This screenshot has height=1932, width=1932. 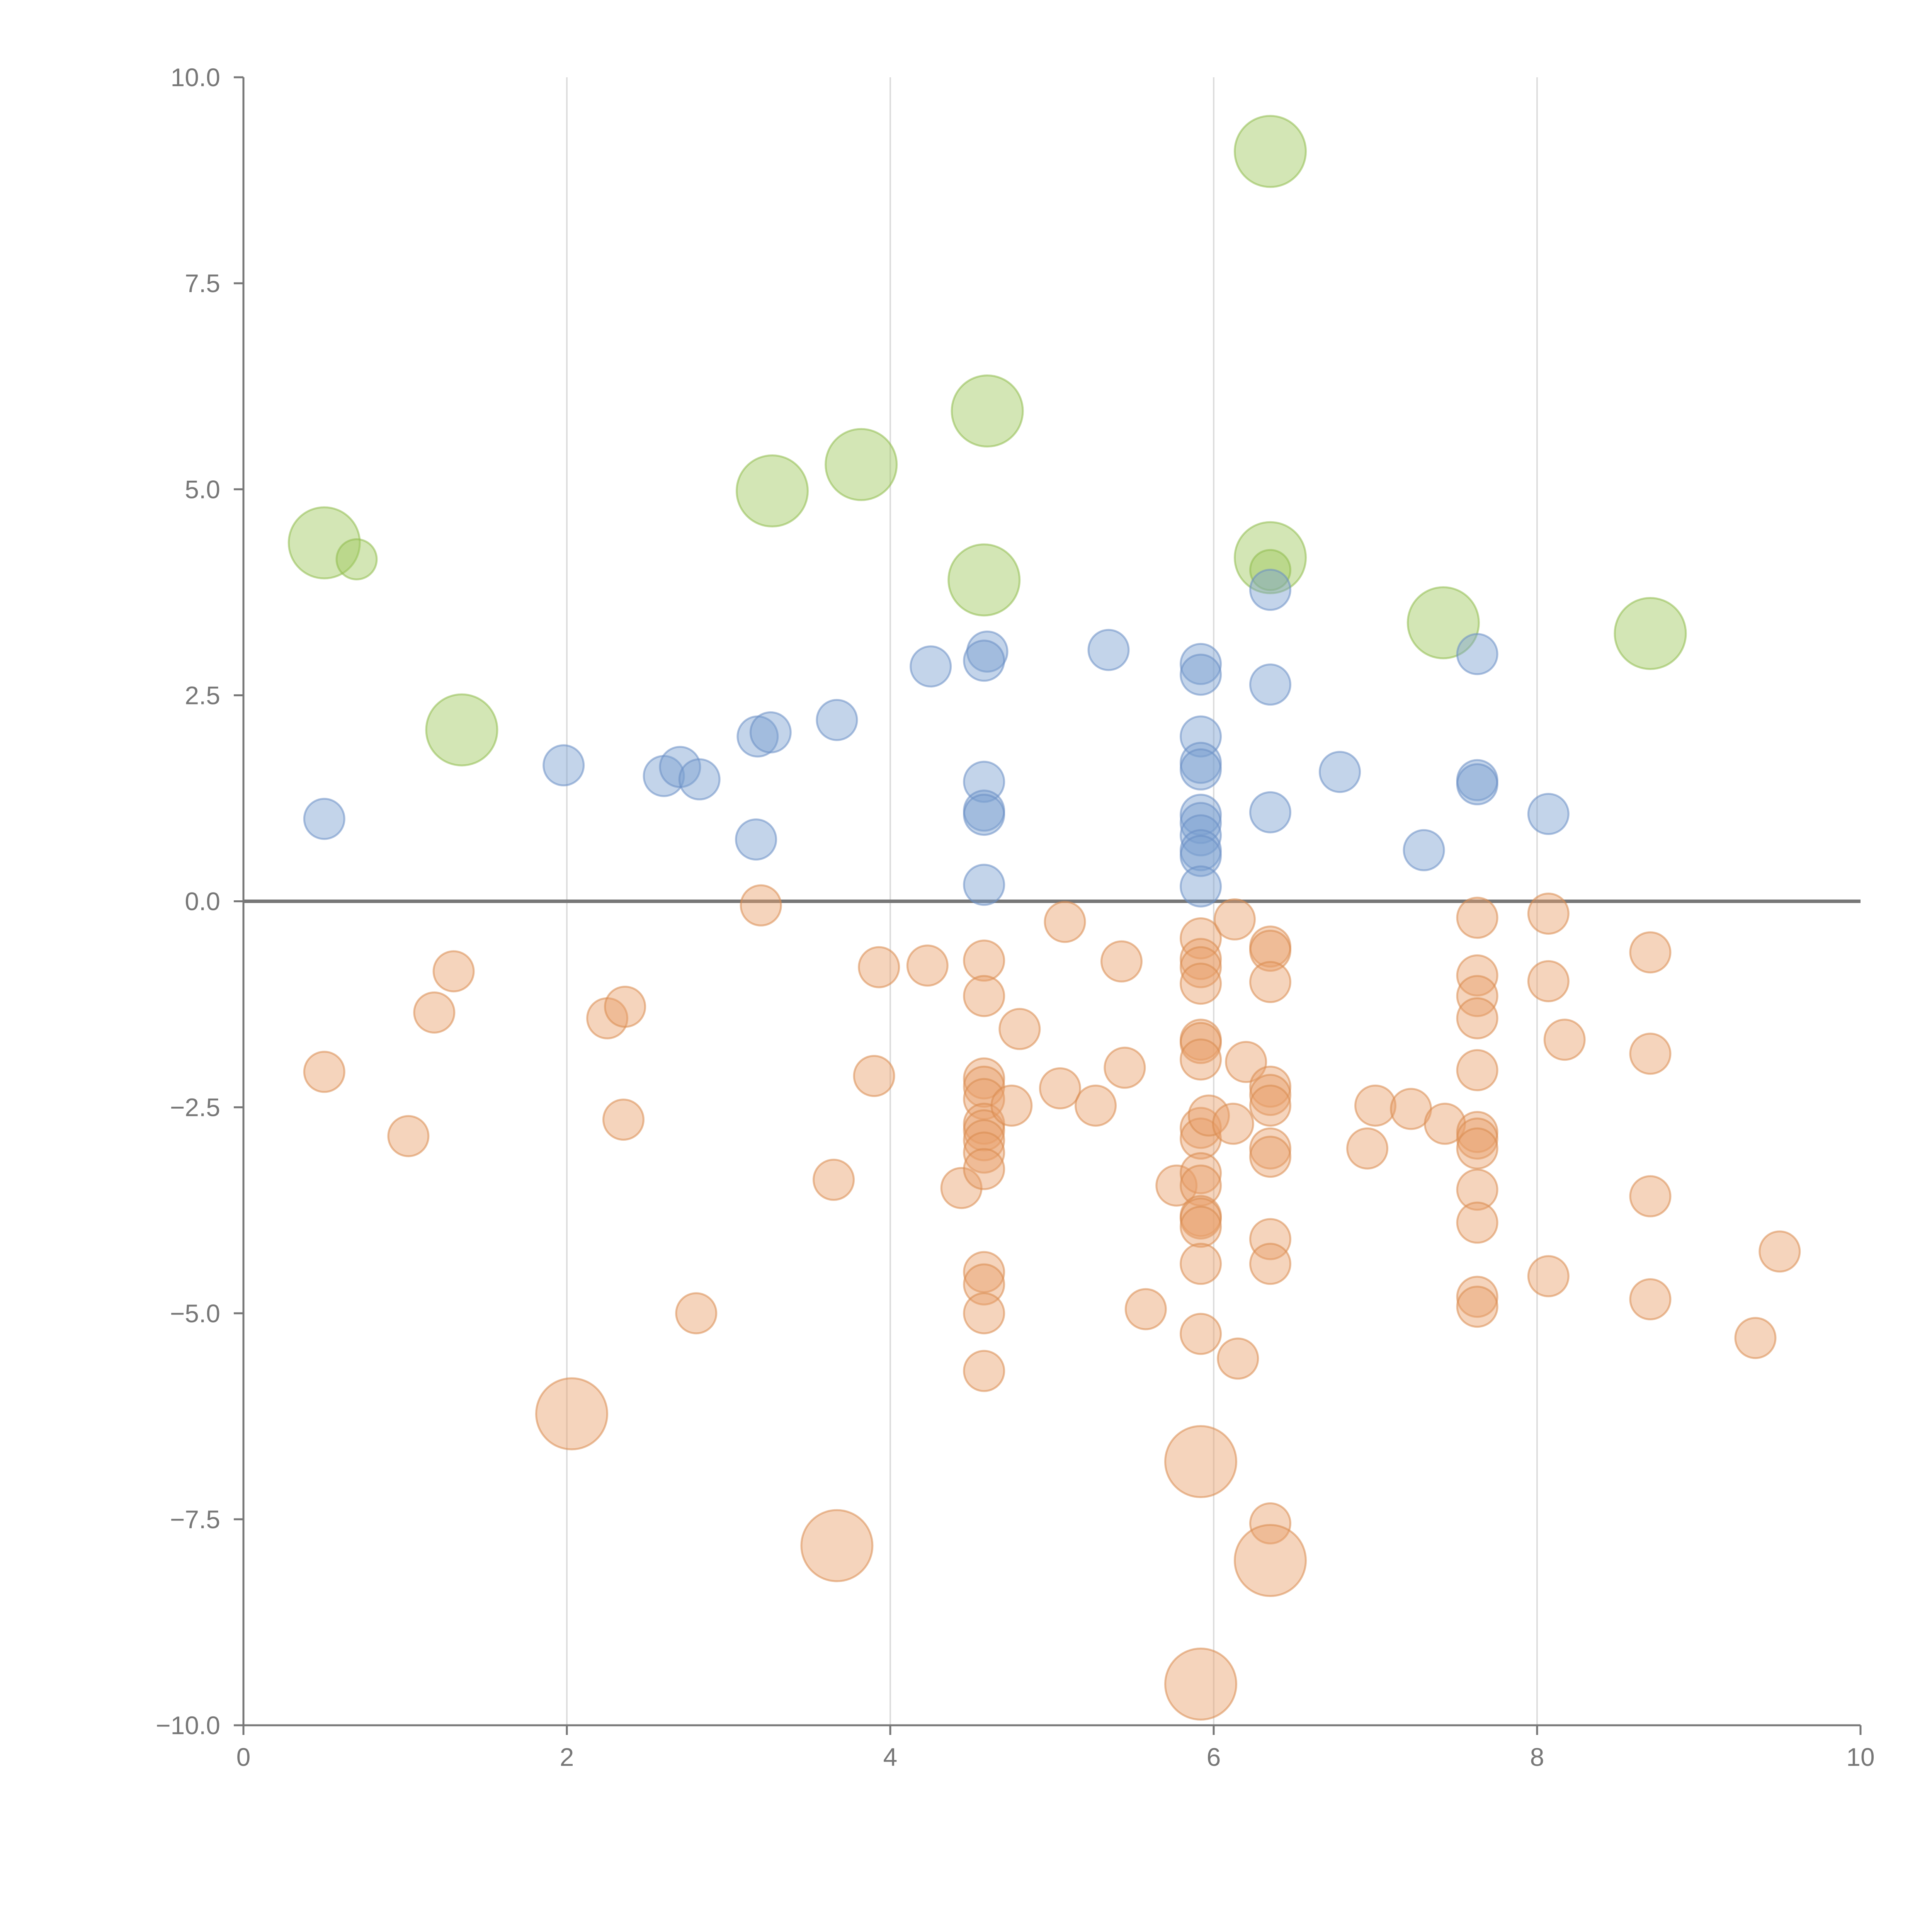 What do you see at coordinates (1860, 1757) in the screenshot?
I see `x-tick-label: 10` at bounding box center [1860, 1757].